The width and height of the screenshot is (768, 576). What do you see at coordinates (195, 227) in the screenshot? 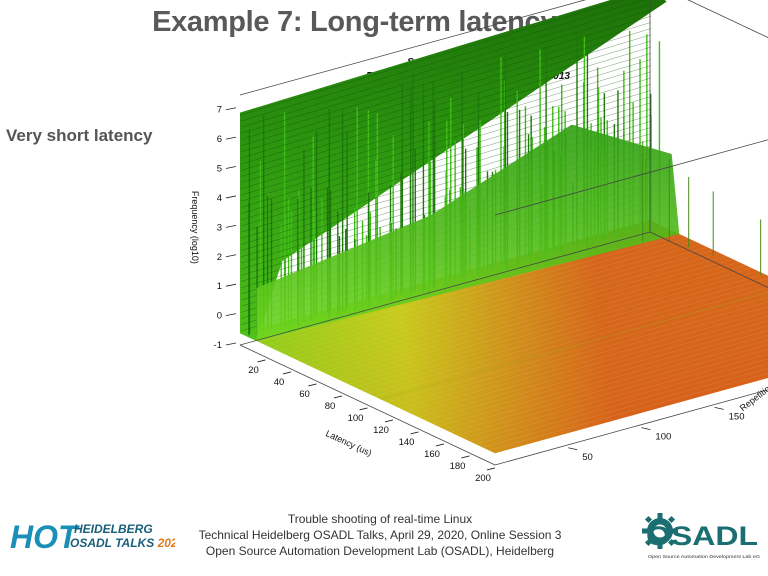
I see `z-axis-label: Frequency (log10)` at bounding box center [195, 227].